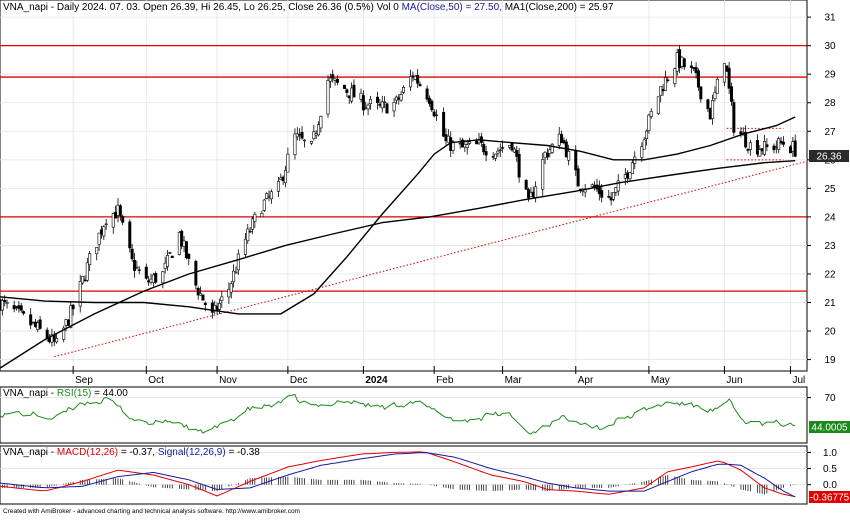  I want to click on macd-tick-label: 0.5, so click(830, 469).